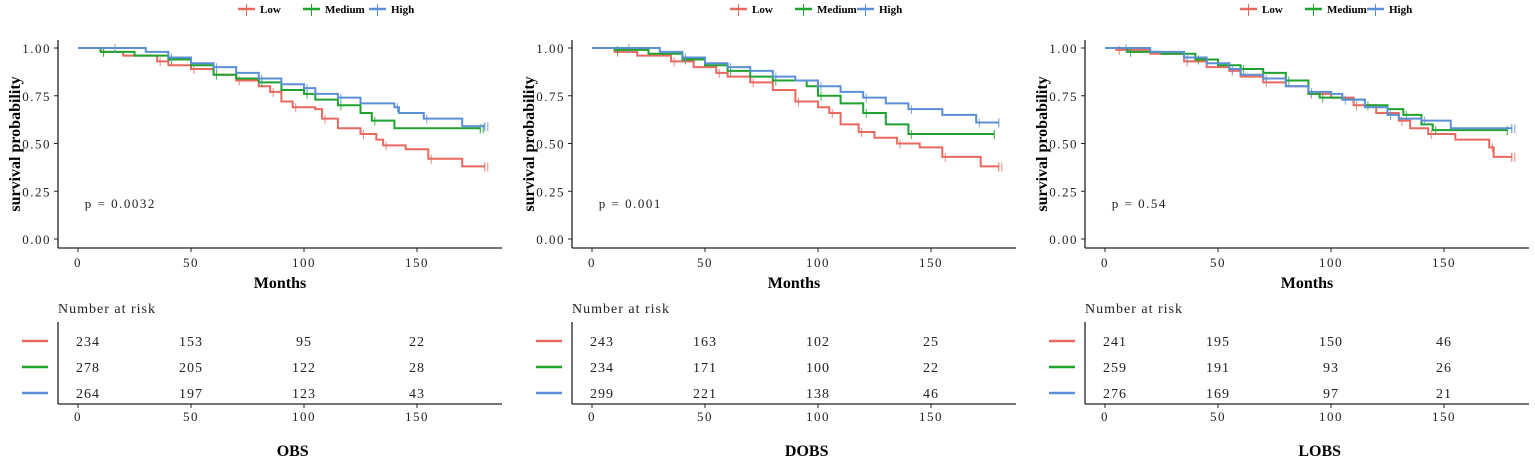 The width and height of the screenshot is (1535, 461). Describe the element at coordinates (304, 394) in the screenshot. I see `risk-count: 123` at that location.